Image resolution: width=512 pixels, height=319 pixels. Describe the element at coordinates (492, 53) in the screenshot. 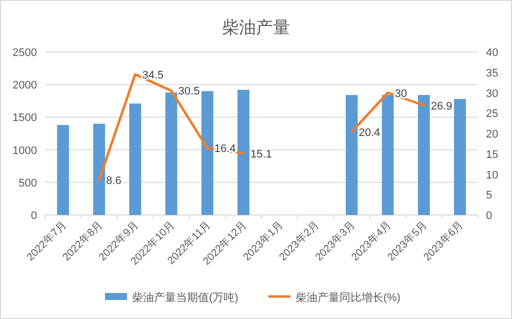

I see `y2-tick-label: 40` at that location.